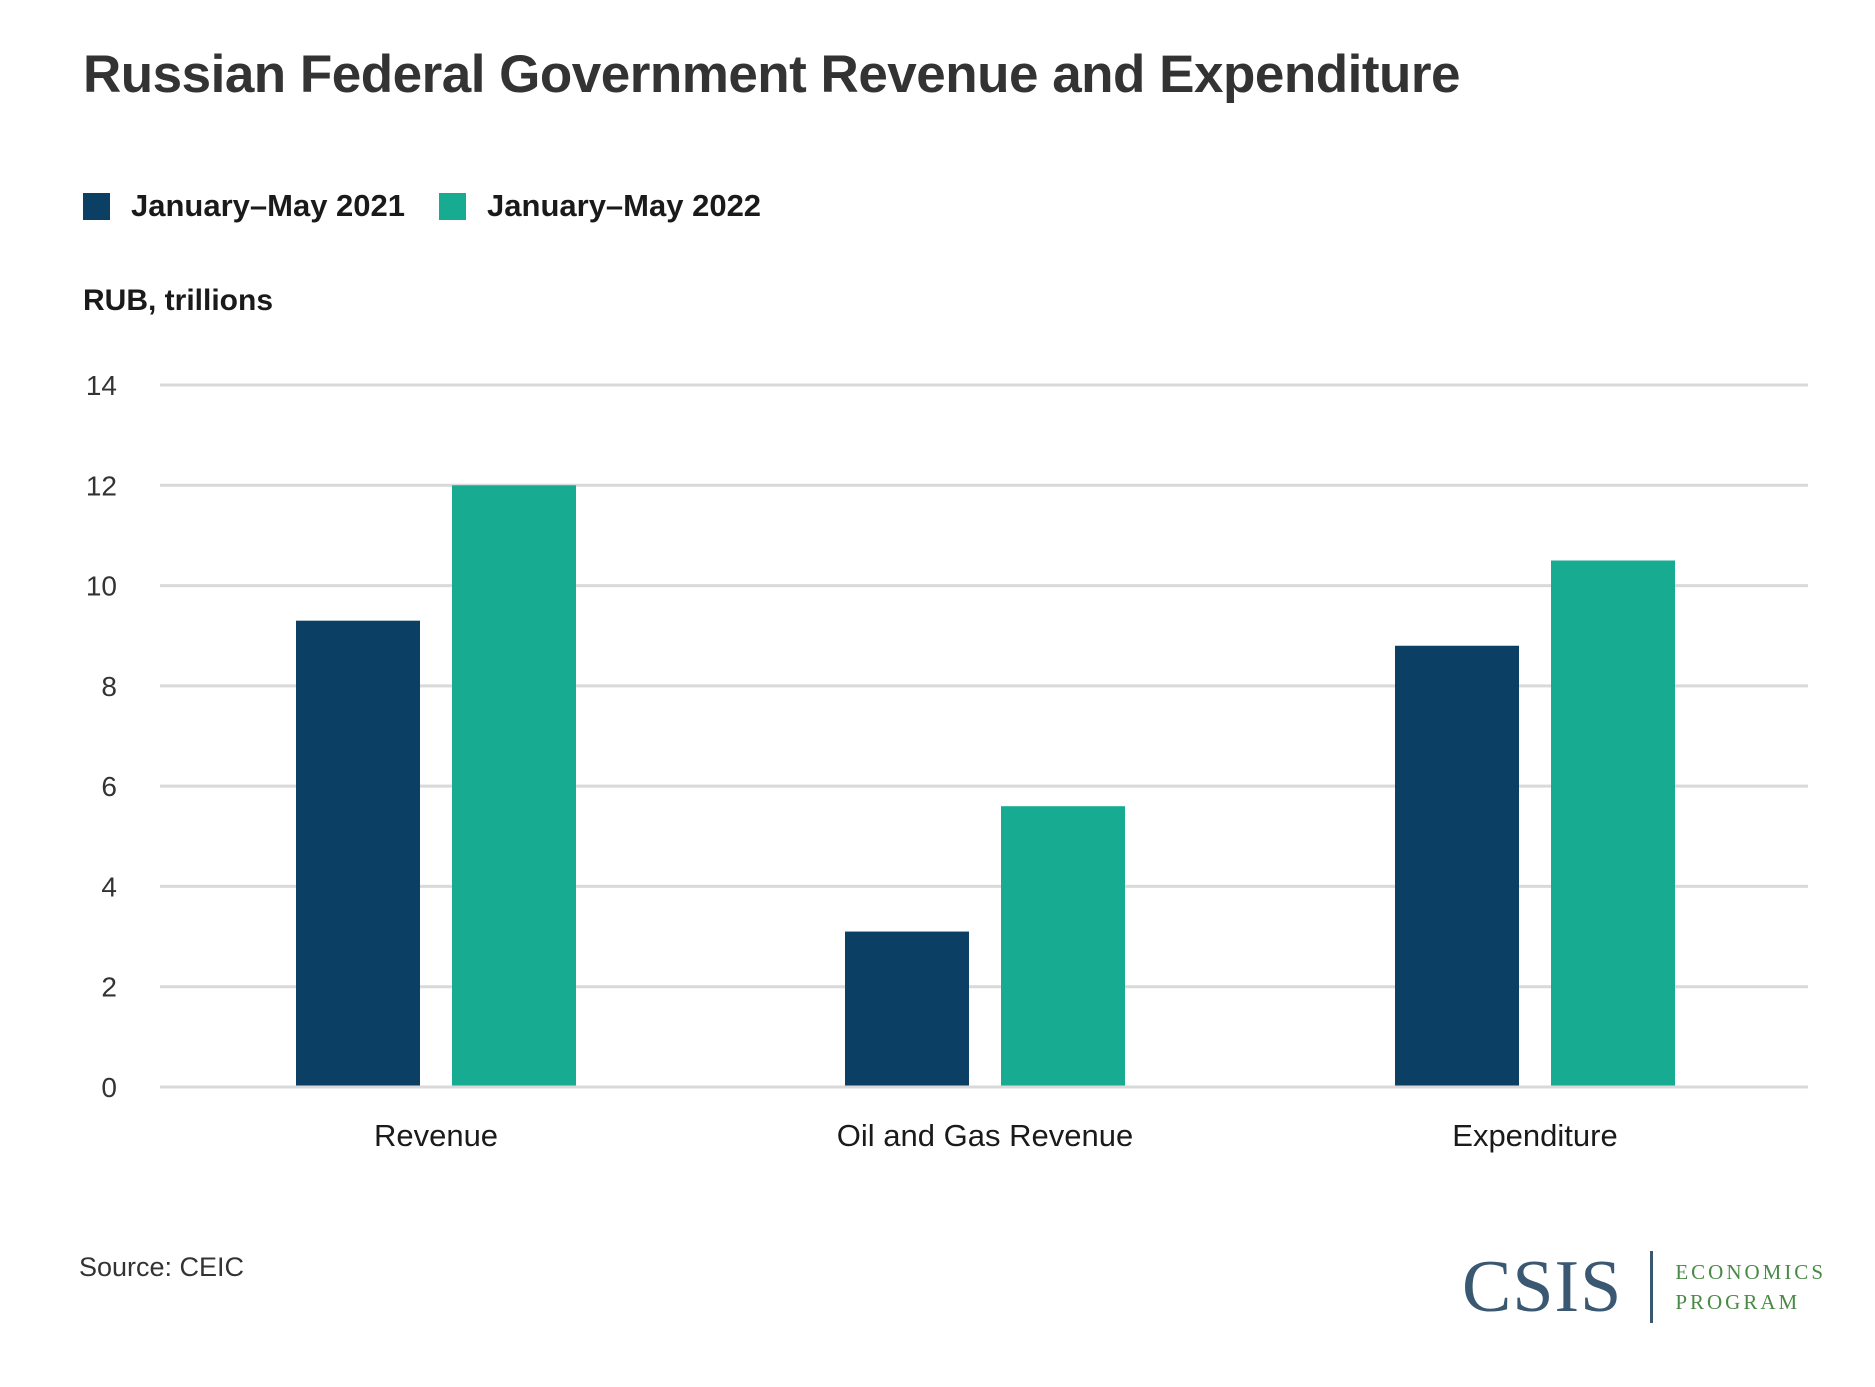  I want to click on source-note: Source: CEIC, so click(162, 1267).